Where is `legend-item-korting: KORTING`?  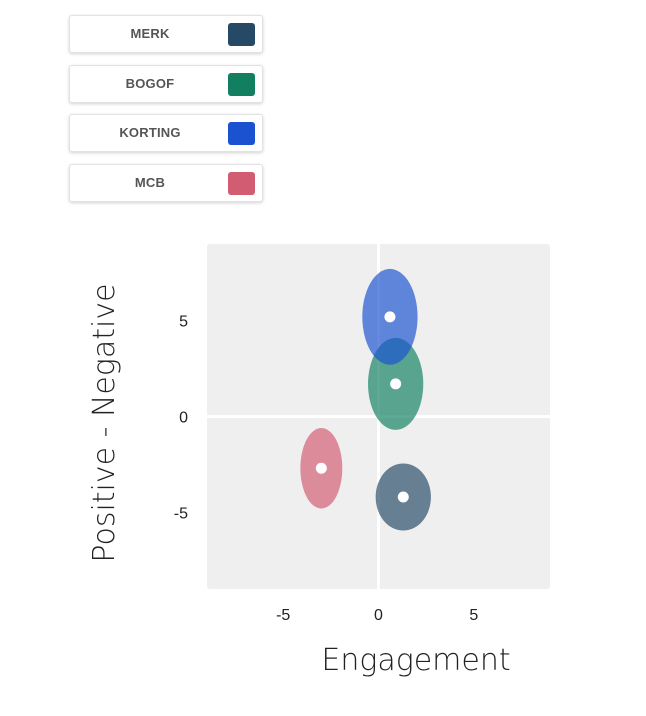 legend-item-korting: KORTING is located at coordinates (166, 133).